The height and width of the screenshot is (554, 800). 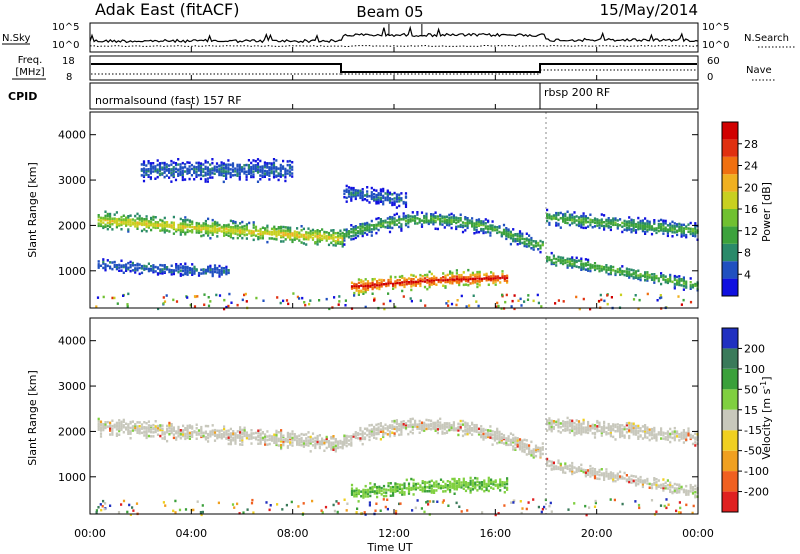 What do you see at coordinates (394, 533) in the screenshot?
I see `x-tick-label: 12:00` at bounding box center [394, 533].